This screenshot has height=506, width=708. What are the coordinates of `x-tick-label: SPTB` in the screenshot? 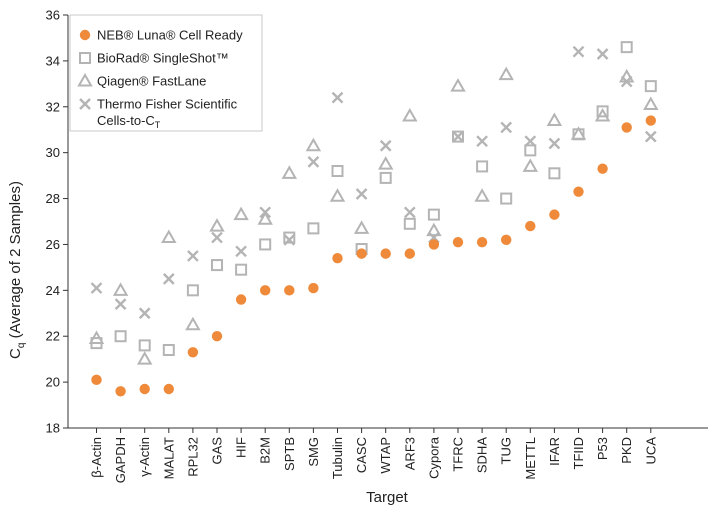 It's located at (289, 454).